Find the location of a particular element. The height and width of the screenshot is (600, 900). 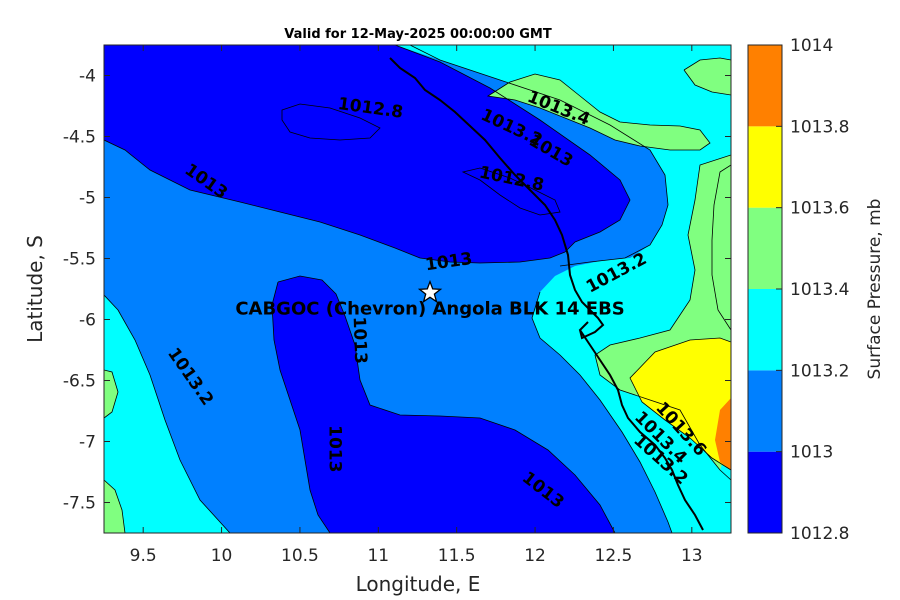

fill-band-1013-4-northeast is located at coordinates (707, 76).